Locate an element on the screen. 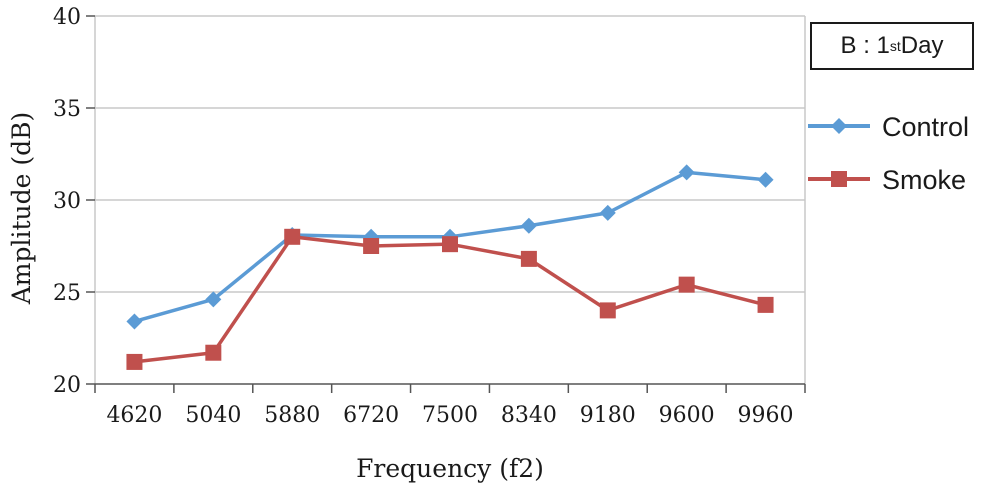  x-tick-label: 6720 is located at coordinates (371, 415).